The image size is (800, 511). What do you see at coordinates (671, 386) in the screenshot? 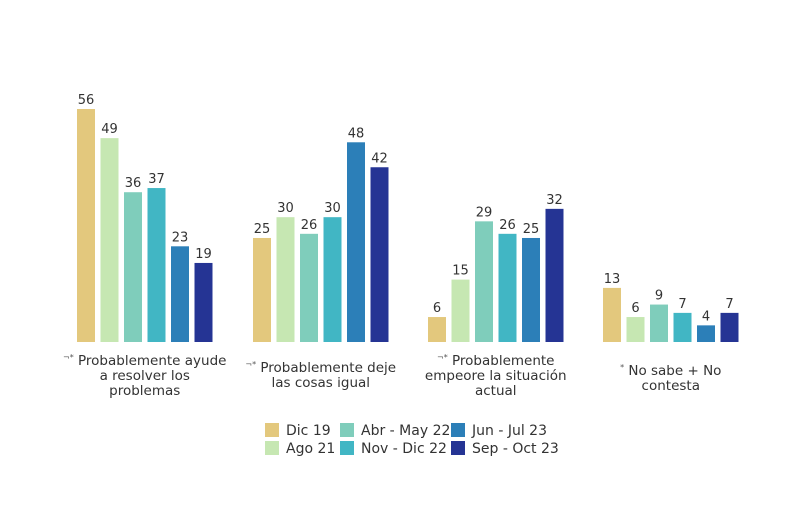
I see `category-label-line: contesta` at bounding box center [671, 386].